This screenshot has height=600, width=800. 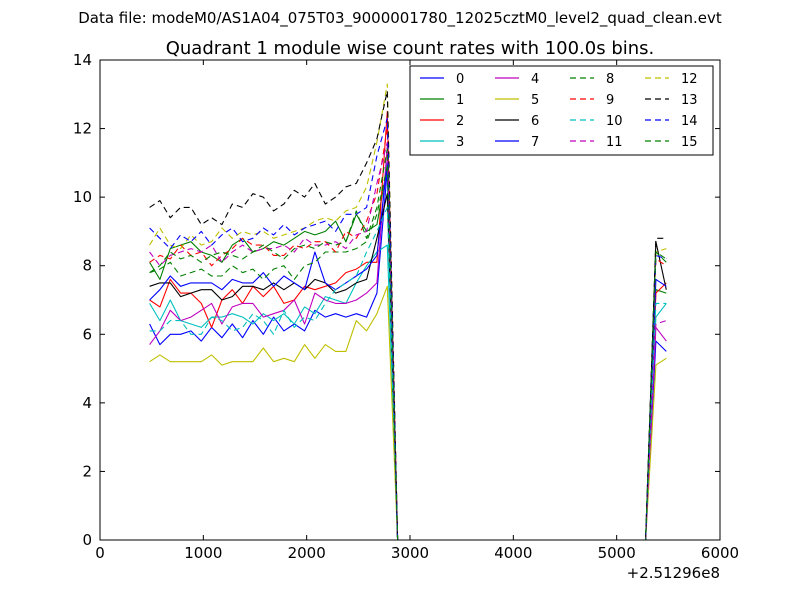 What do you see at coordinates (87, 334) in the screenshot?
I see `y-tick-label: 6` at bounding box center [87, 334].